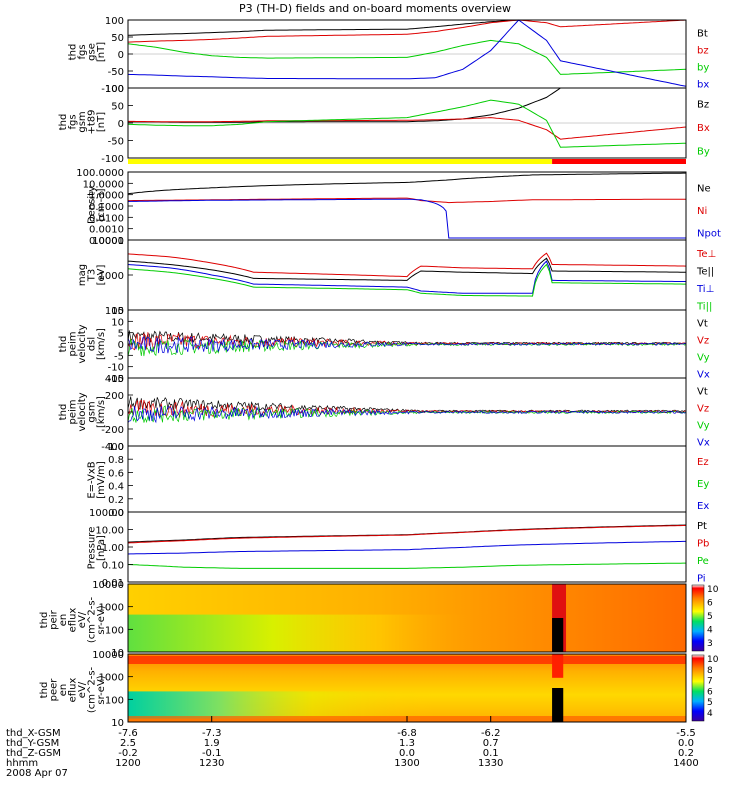 The image size is (750, 804). I want to click on spectrogram-burst, so click(558, 666).